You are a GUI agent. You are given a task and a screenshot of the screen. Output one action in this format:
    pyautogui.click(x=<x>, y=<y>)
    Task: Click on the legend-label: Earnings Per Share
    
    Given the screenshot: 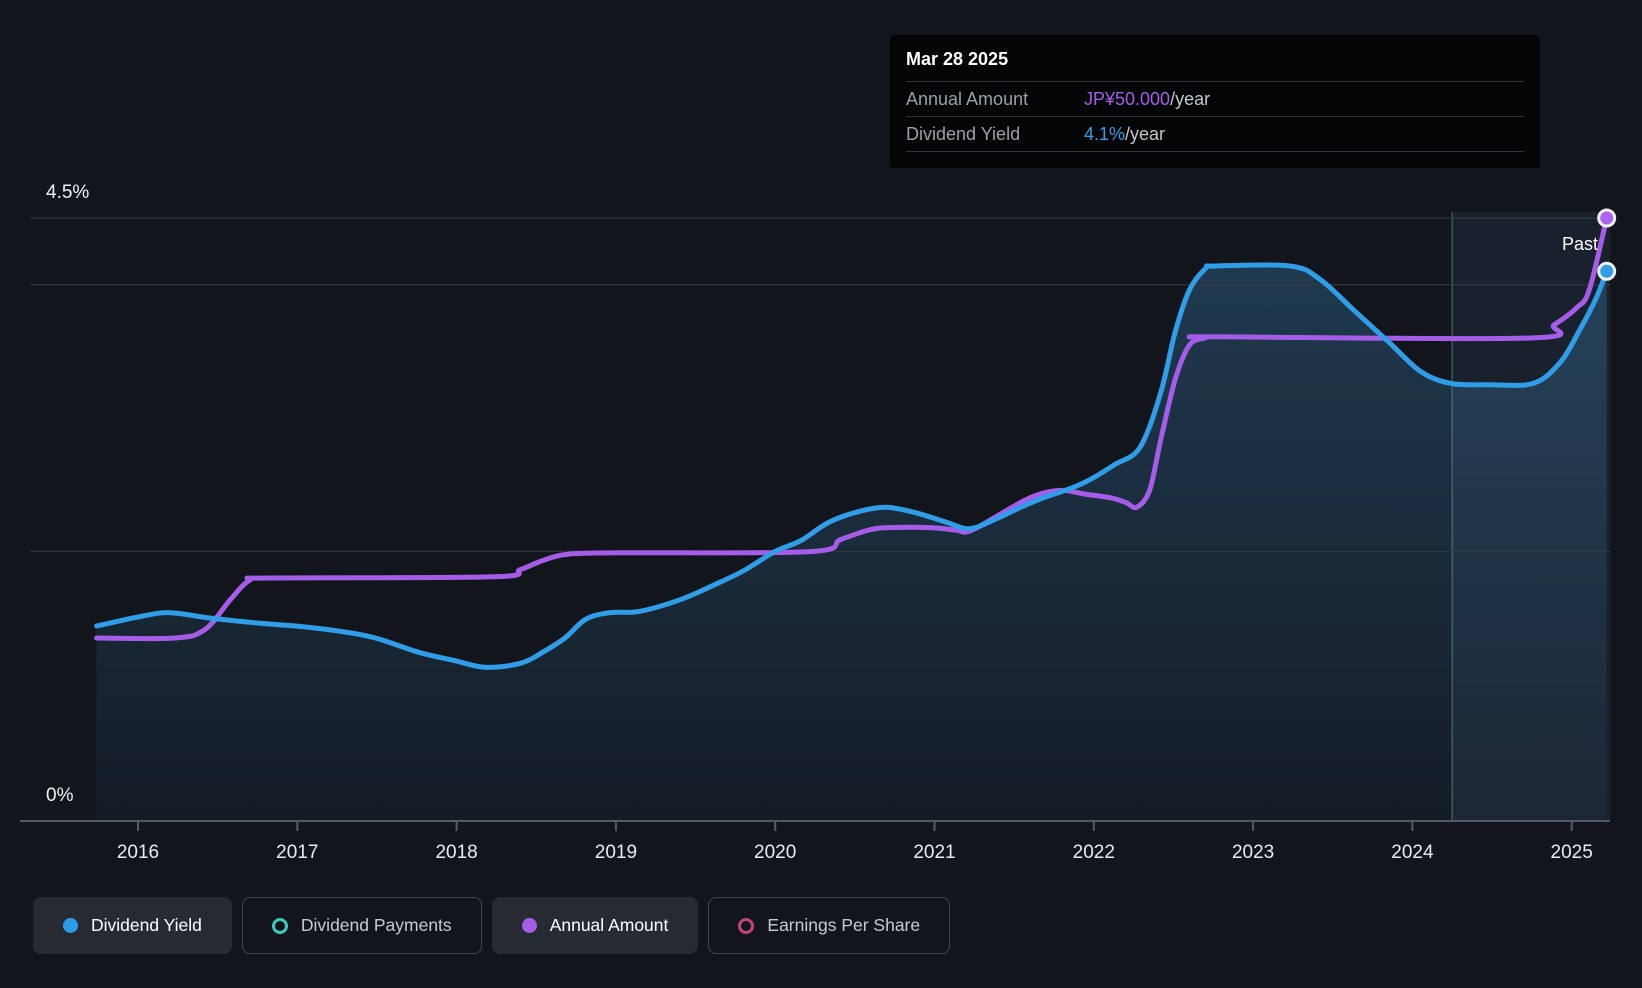 What is the action you would take?
    pyautogui.click(x=844, y=925)
    